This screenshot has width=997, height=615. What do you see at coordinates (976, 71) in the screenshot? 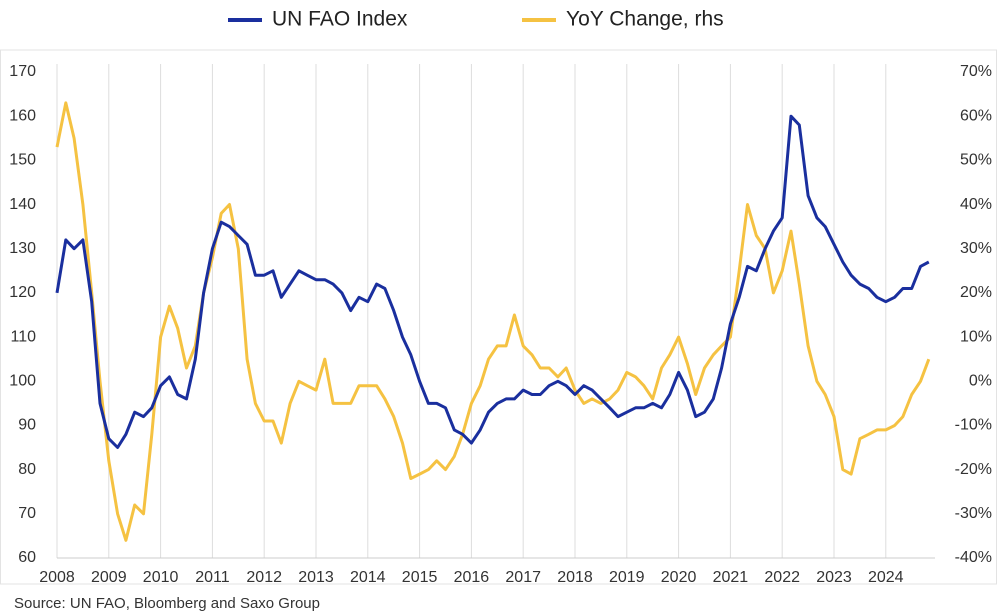
I see `y2-tick-label: 70%` at bounding box center [976, 71].